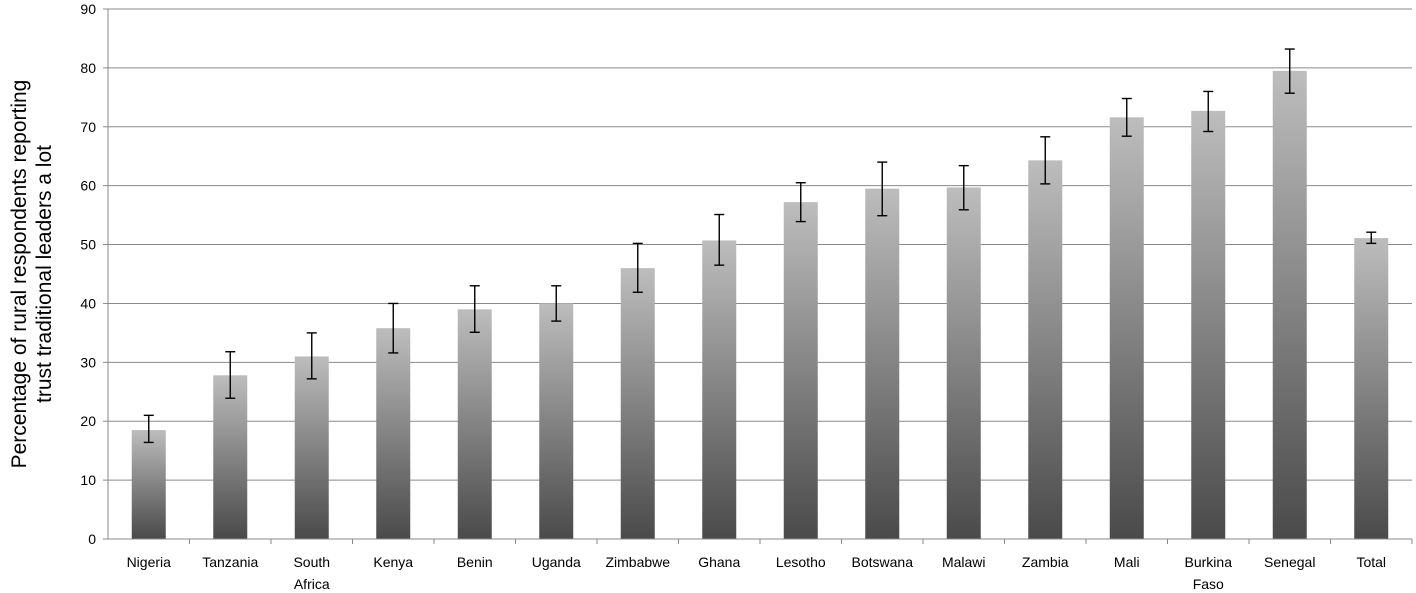 This screenshot has width=1416, height=593. I want to click on x-tick-label-line: Kenya, so click(393, 562).